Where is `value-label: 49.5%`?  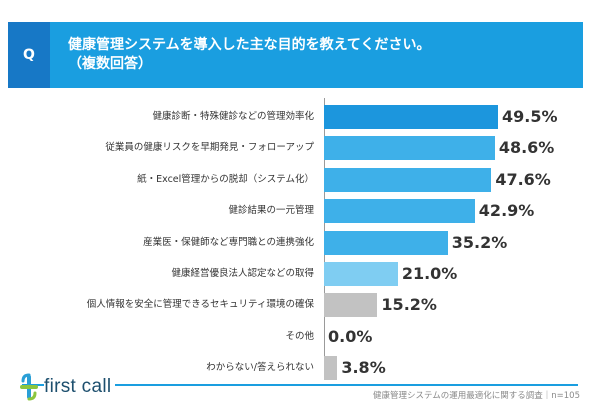 value-label: 49.5% is located at coordinates (530, 116).